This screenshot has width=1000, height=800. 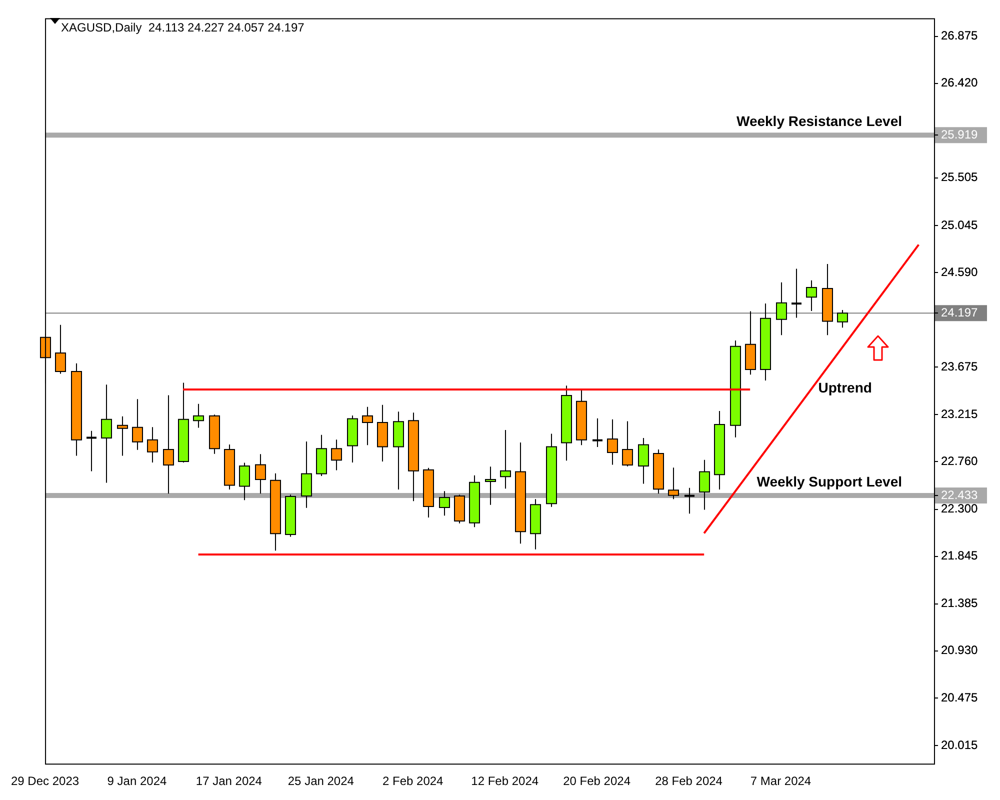 I want to click on y-tick-label: 24.197, so click(x=959, y=312).